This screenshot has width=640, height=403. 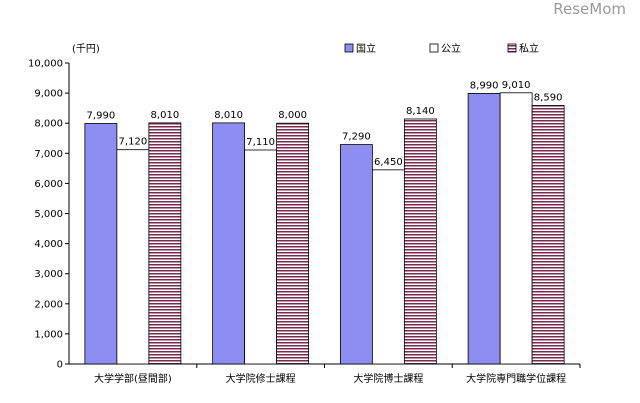 I want to click on legend-label: 私立, so click(x=529, y=48).